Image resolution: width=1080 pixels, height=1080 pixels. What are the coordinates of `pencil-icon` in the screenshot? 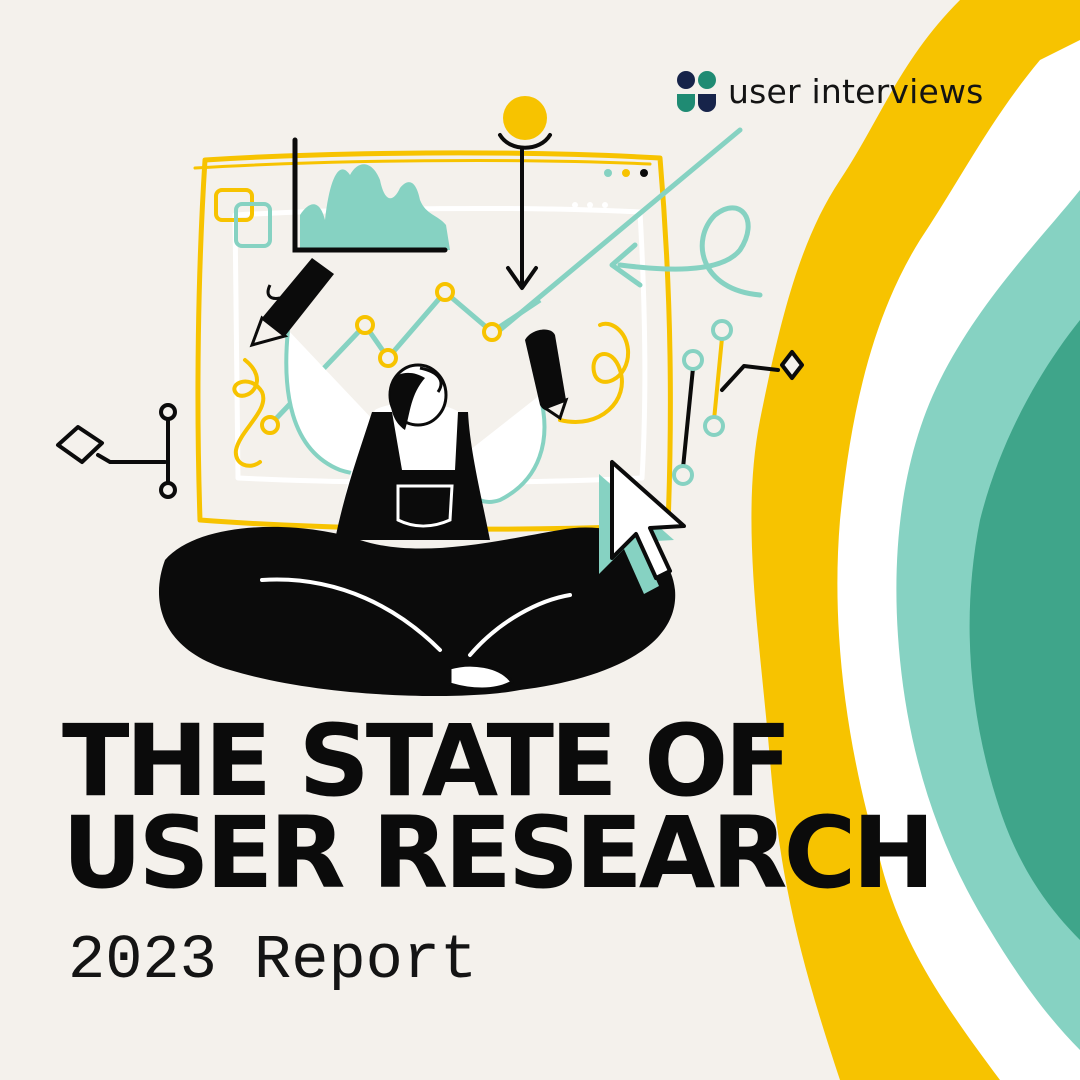 It's located at (291, 303).